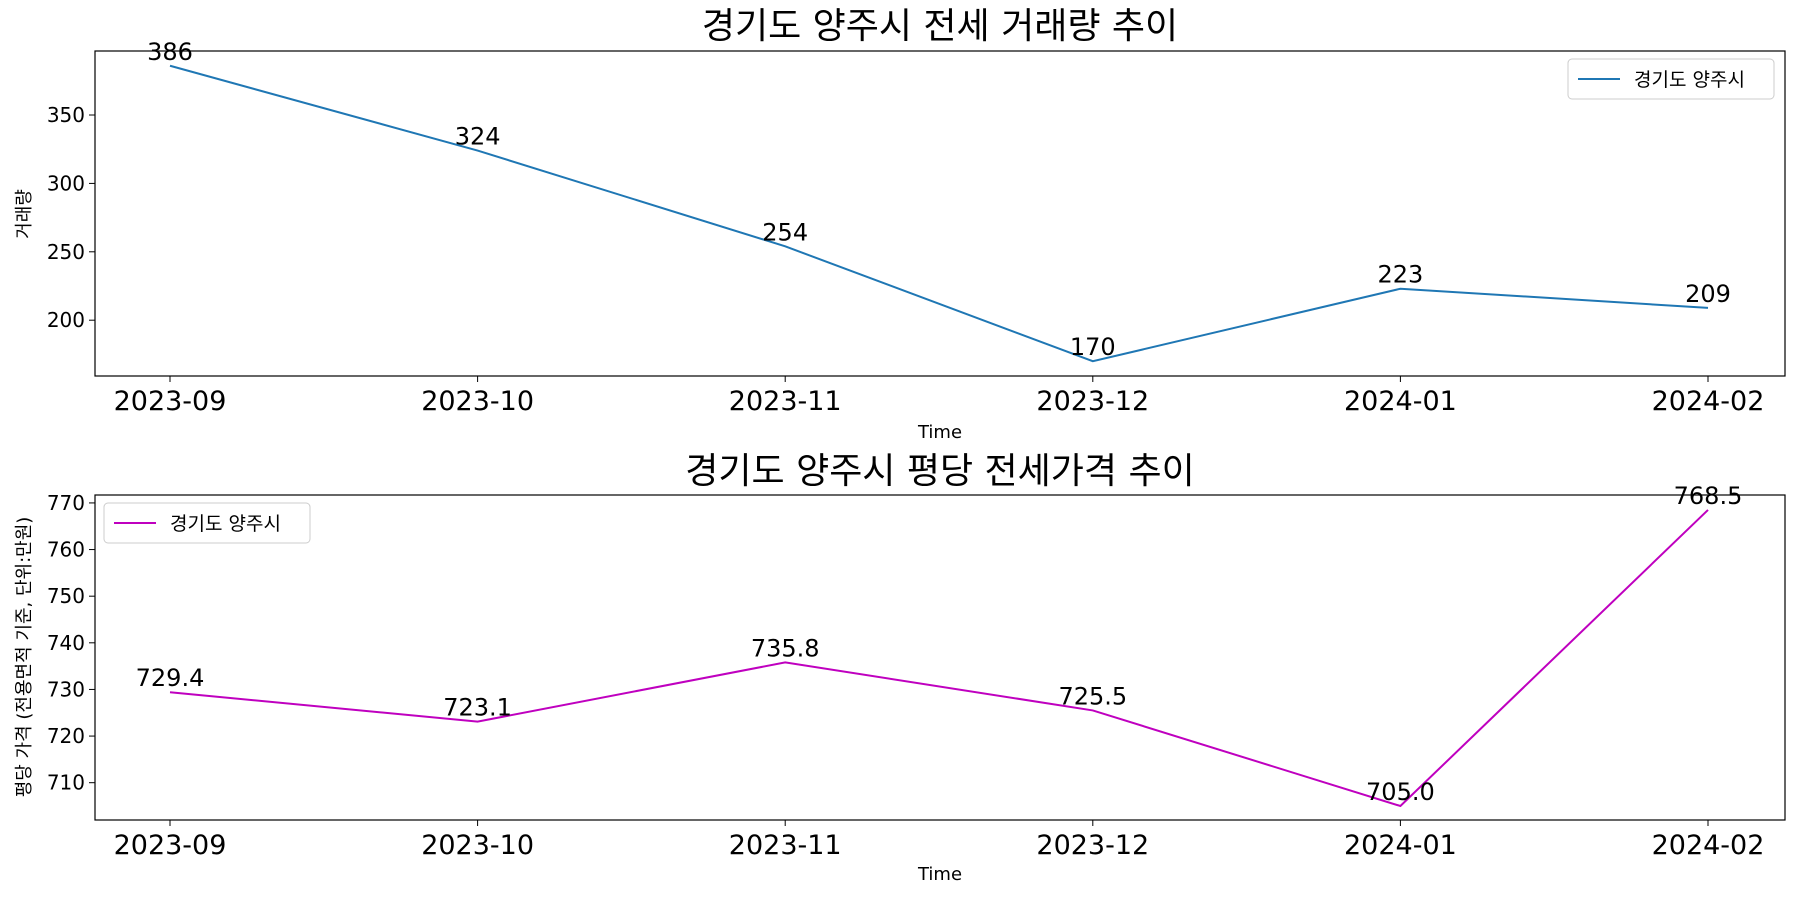  What do you see at coordinates (66, 252) in the screenshot?
I see `y-tick-label: 250` at bounding box center [66, 252].